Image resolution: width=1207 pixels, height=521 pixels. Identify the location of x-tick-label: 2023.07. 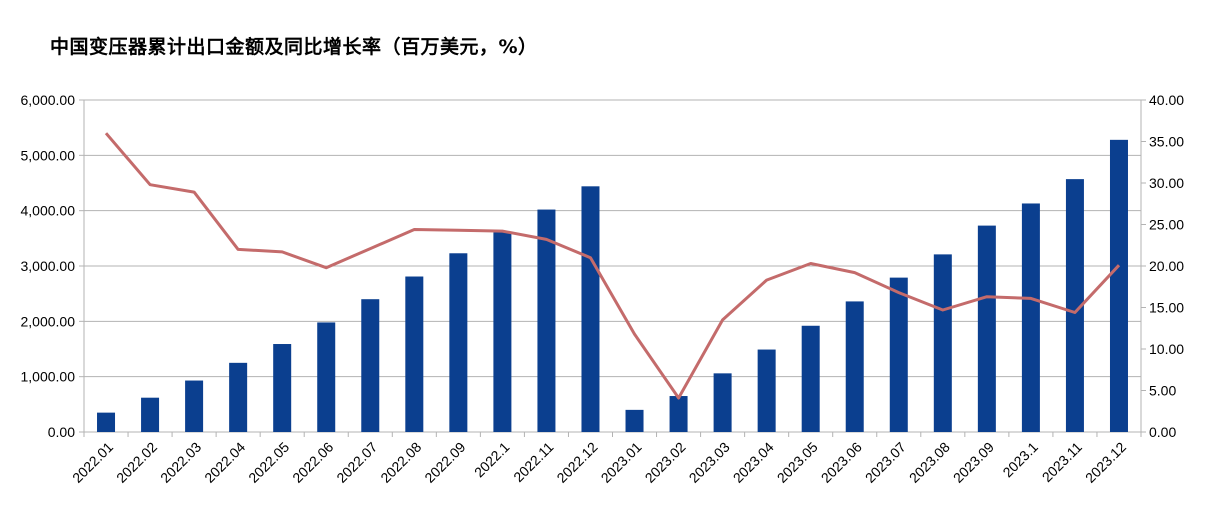
(885, 462).